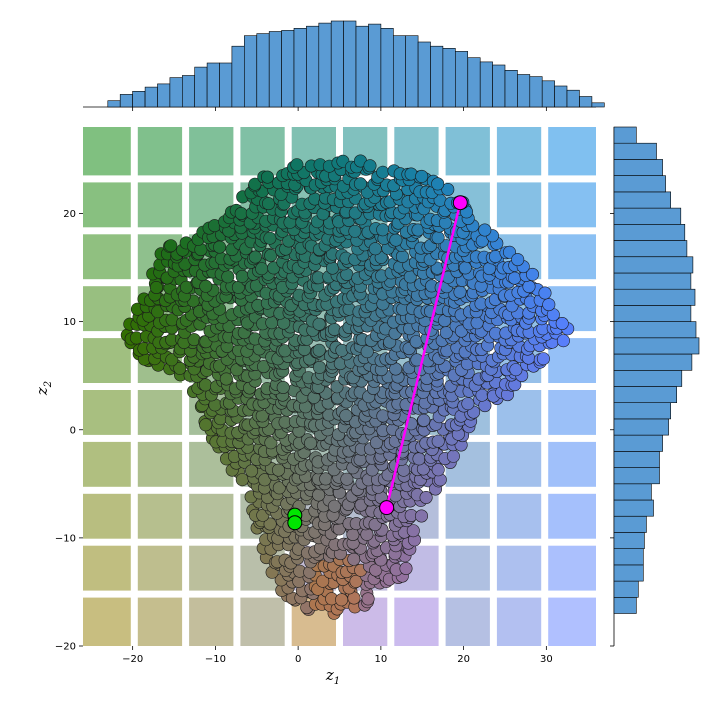 This screenshot has height=720, width=720. Describe the element at coordinates (298, 659) in the screenshot. I see `x-tick-label: 0` at that location.